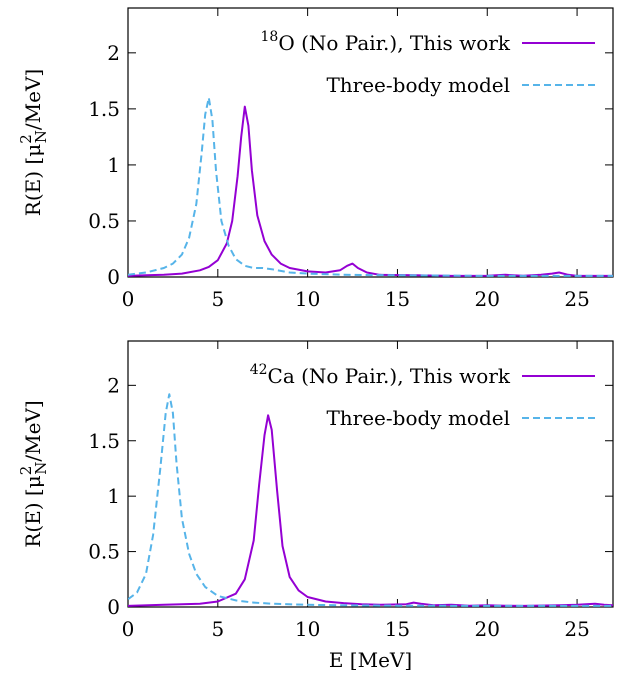 The image size is (621, 681). Describe the element at coordinates (270, 37) in the screenshot. I see `legend-sup: 18` at that location.